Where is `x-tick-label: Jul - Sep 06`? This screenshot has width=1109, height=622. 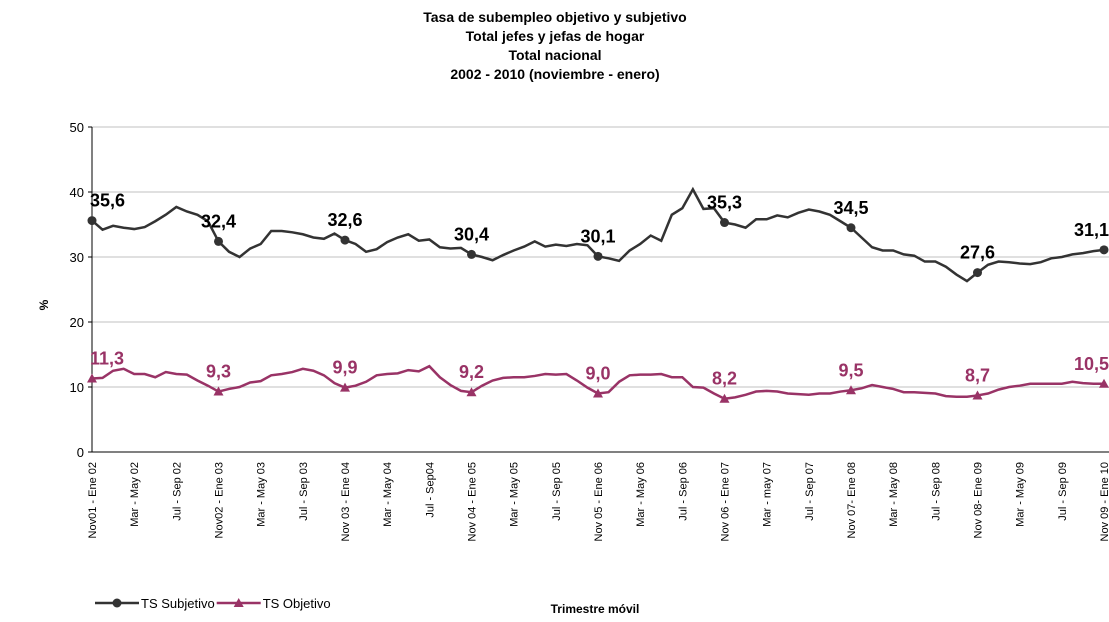
x-tick-label: Jul - Sep 06 is located at coordinates (683, 491).